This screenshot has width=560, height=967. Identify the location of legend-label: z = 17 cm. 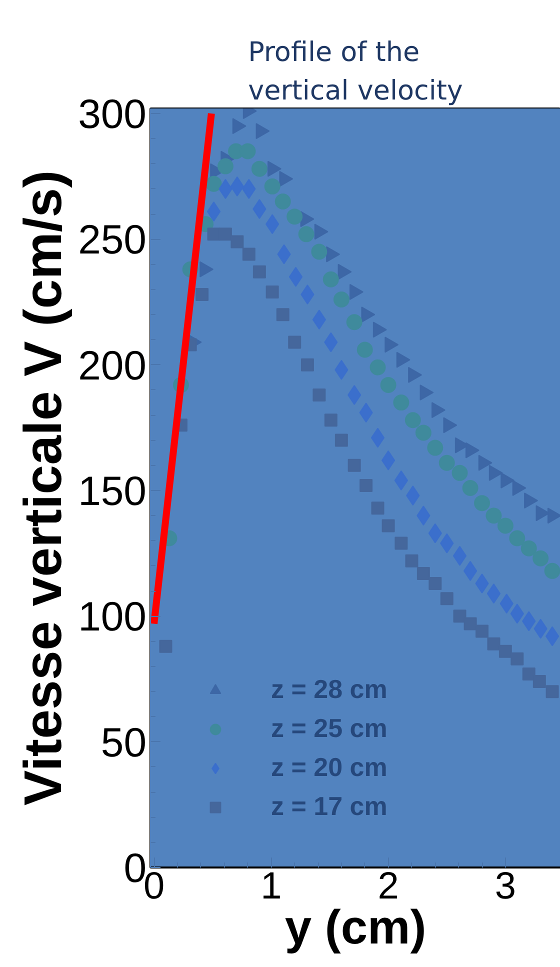
(329, 806).